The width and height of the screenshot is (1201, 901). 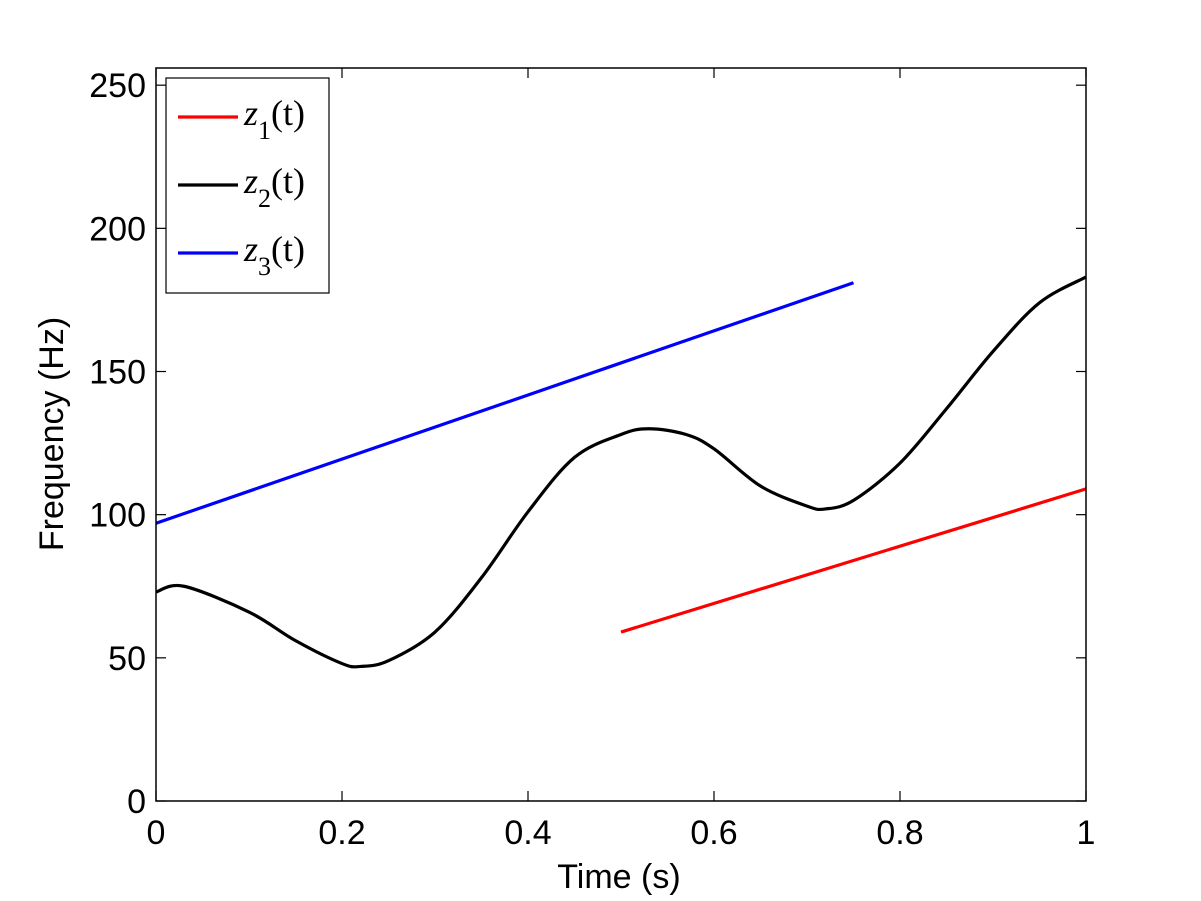 What do you see at coordinates (618, 877) in the screenshot?
I see `x-axis-label: Time (s)` at bounding box center [618, 877].